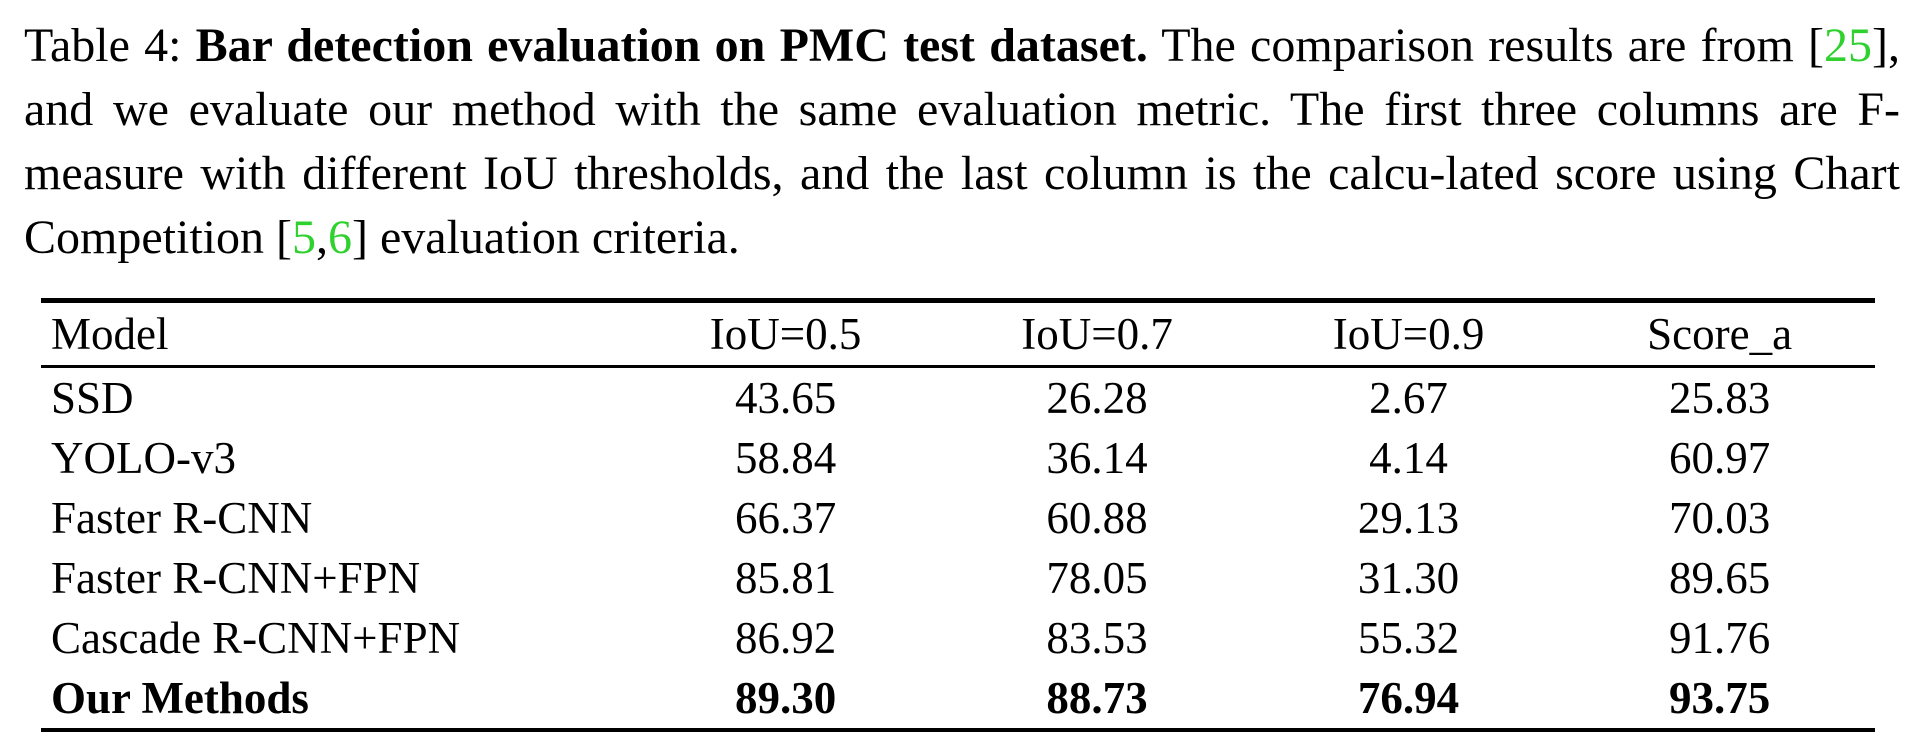 The width and height of the screenshot is (1918, 754). Describe the element at coordinates (143, 458) in the screenshot. I see `cell-model: YOLO-v3` at that location.